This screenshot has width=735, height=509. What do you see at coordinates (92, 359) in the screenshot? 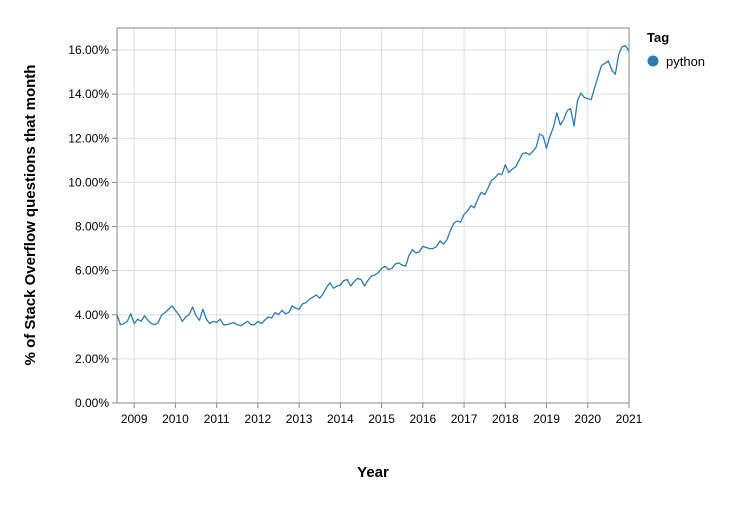
I see `y-tick-label: 2.00%` at bounding box center [92, 359].